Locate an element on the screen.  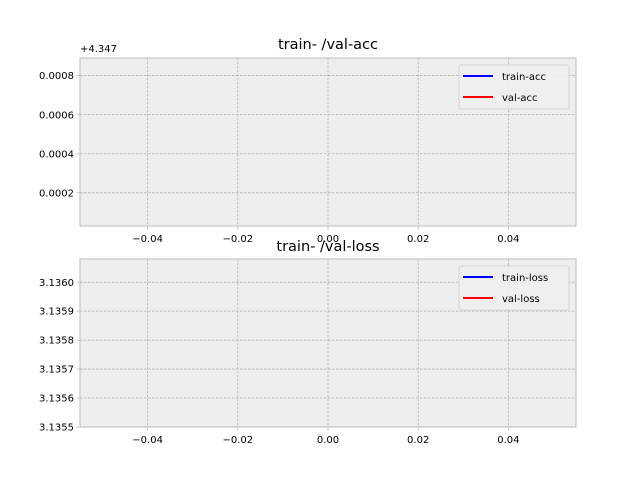
legend-label: train-loss is located at coordinates (525, 278).